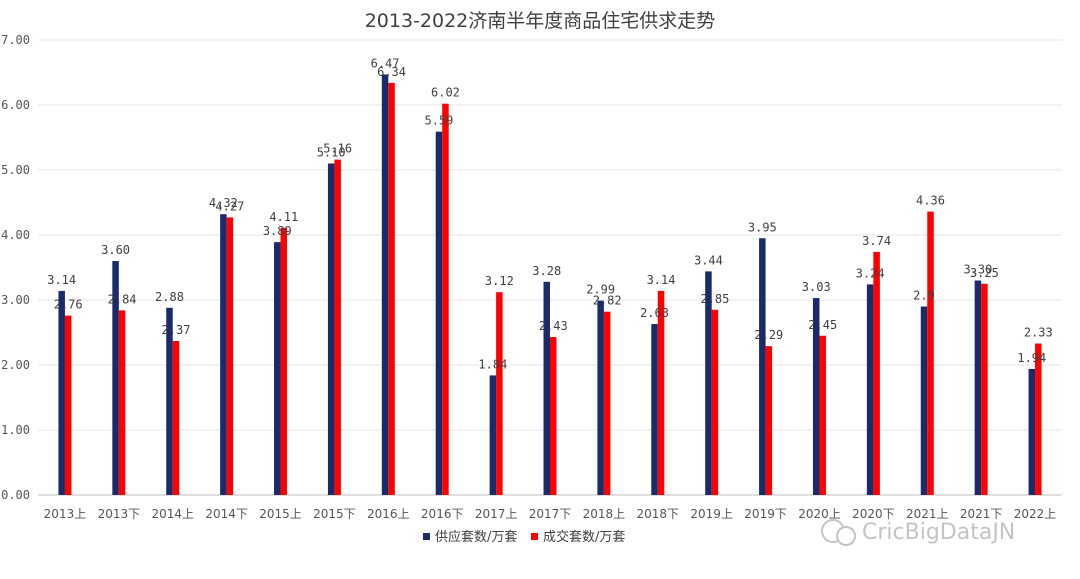 The height and width of the screenshot is (579, 1080). I want to click on data-label-supply: 3.14, so click(61, 280).